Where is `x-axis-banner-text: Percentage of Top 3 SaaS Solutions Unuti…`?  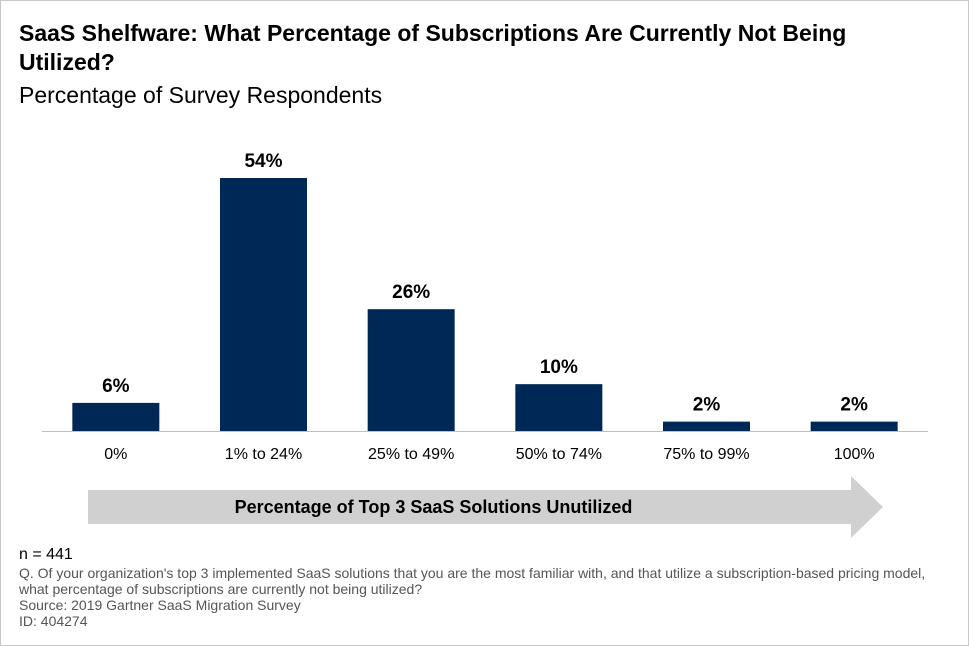
x-axis-banner-text: Percentage of Top 3 SaaS Solutions Unuti… is located at coordinates (433, 507).